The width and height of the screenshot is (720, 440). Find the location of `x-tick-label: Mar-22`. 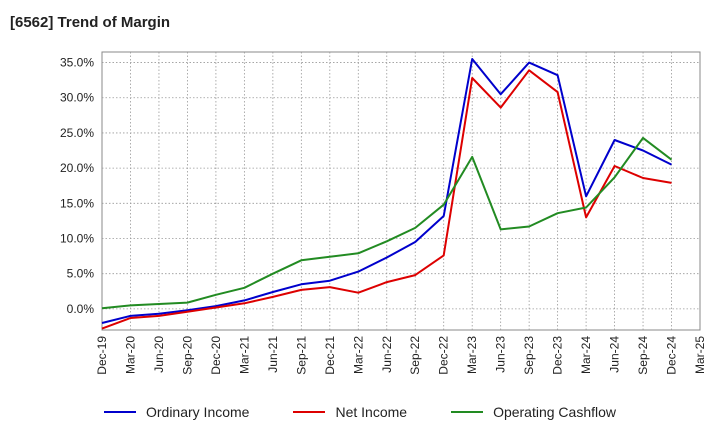

x-tick-label: Mar-22 is located at coordinates (358, 355).